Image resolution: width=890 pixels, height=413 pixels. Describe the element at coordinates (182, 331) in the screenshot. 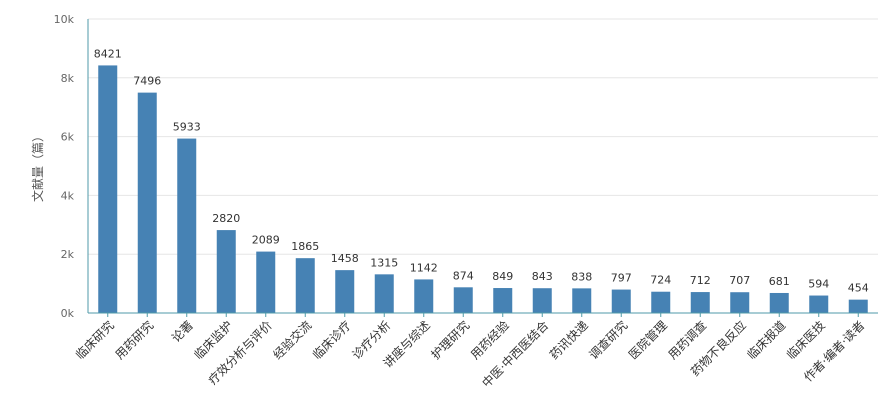

I see `x-tick-label: 论著` at that location.